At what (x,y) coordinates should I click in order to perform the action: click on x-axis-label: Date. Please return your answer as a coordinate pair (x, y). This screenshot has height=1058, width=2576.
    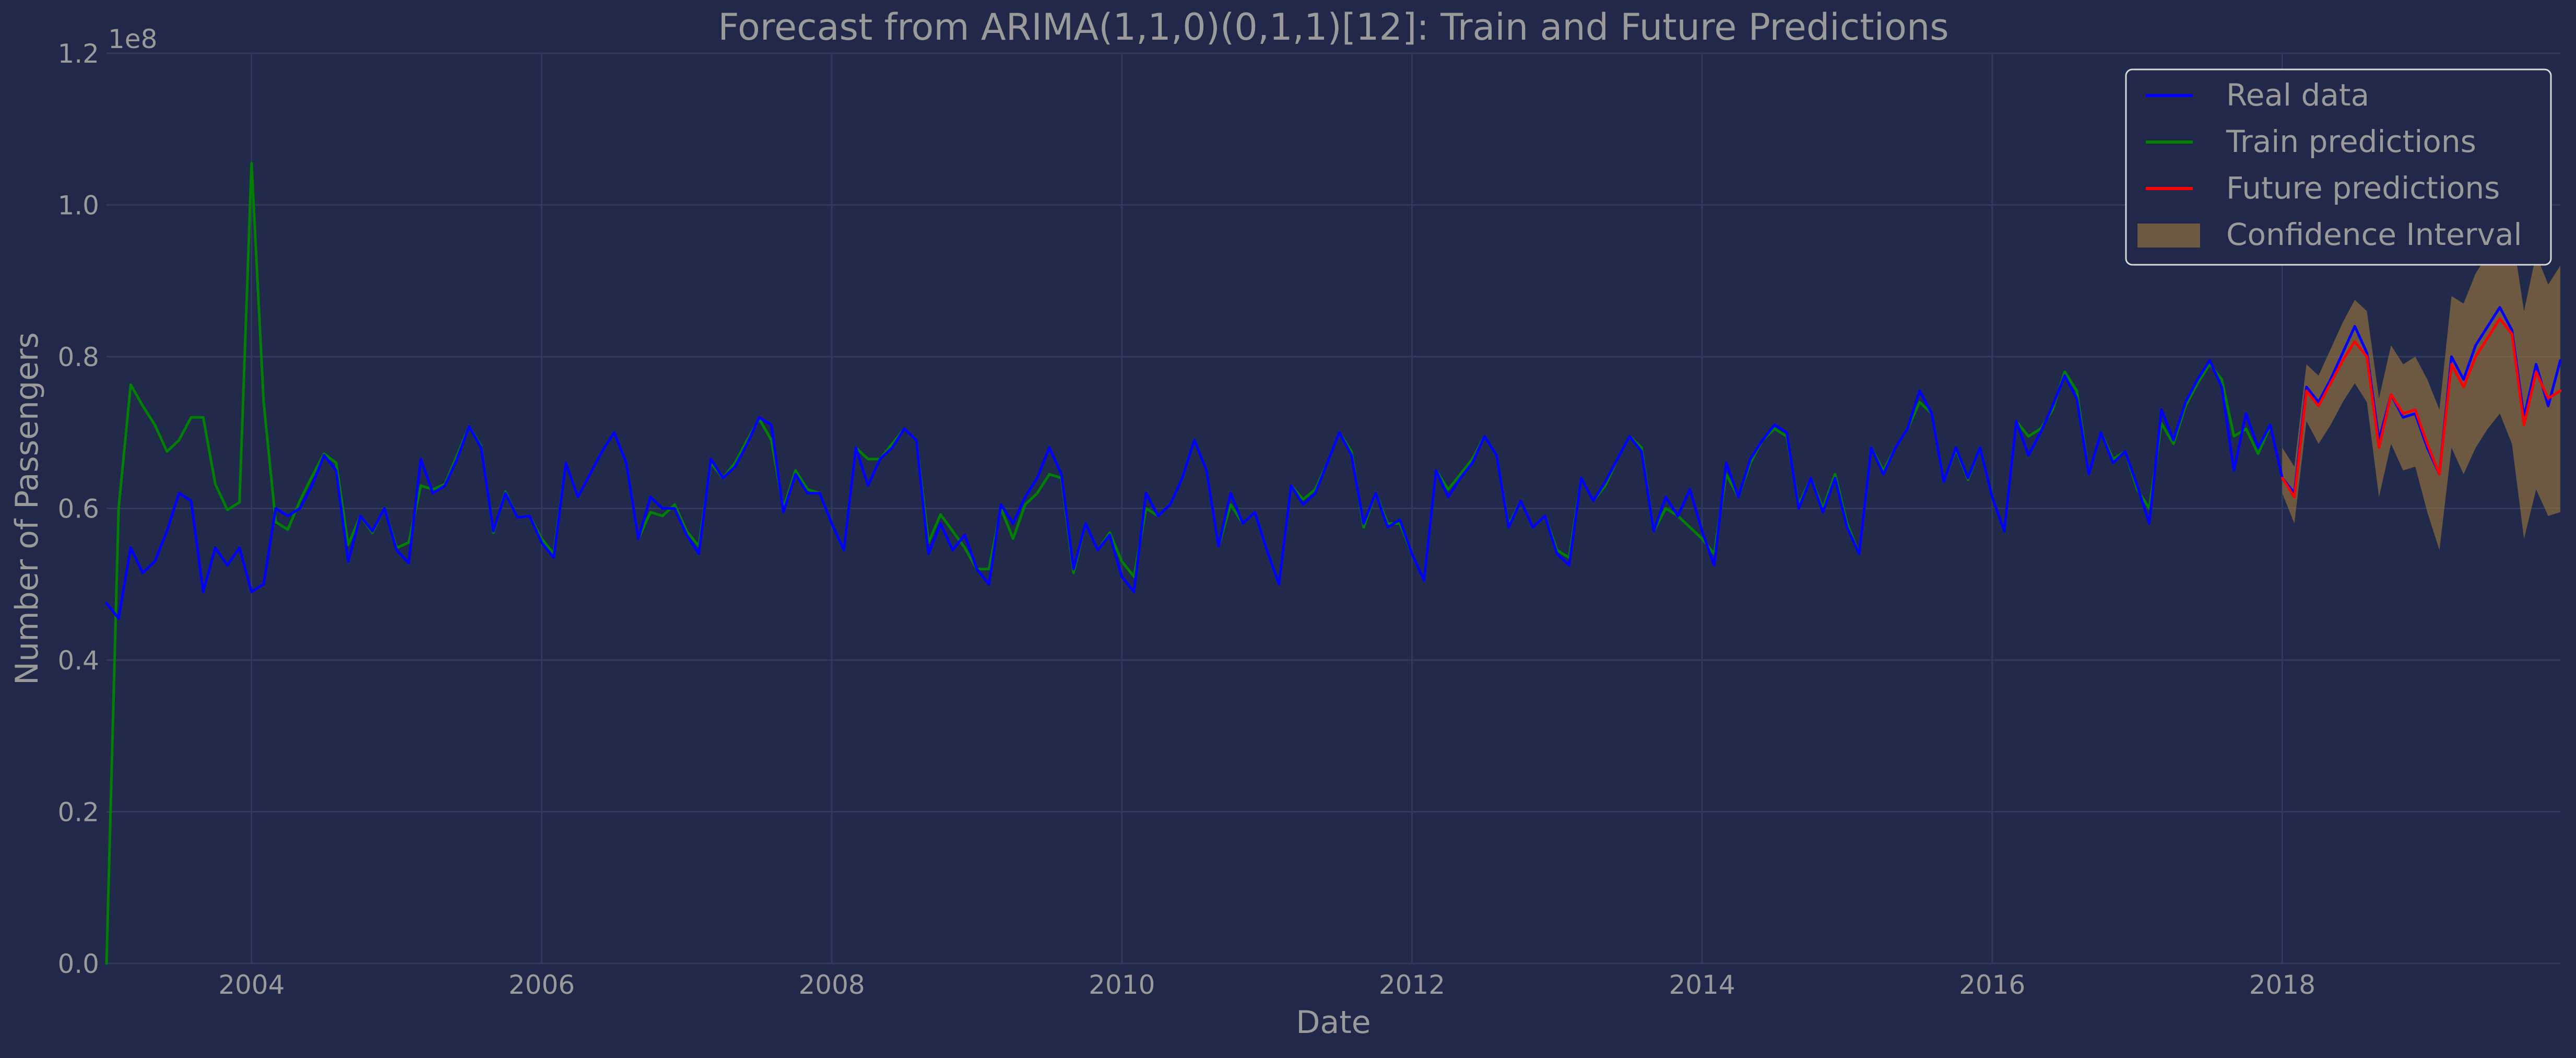
    Looking at the image, I should click on (1333, 1022).